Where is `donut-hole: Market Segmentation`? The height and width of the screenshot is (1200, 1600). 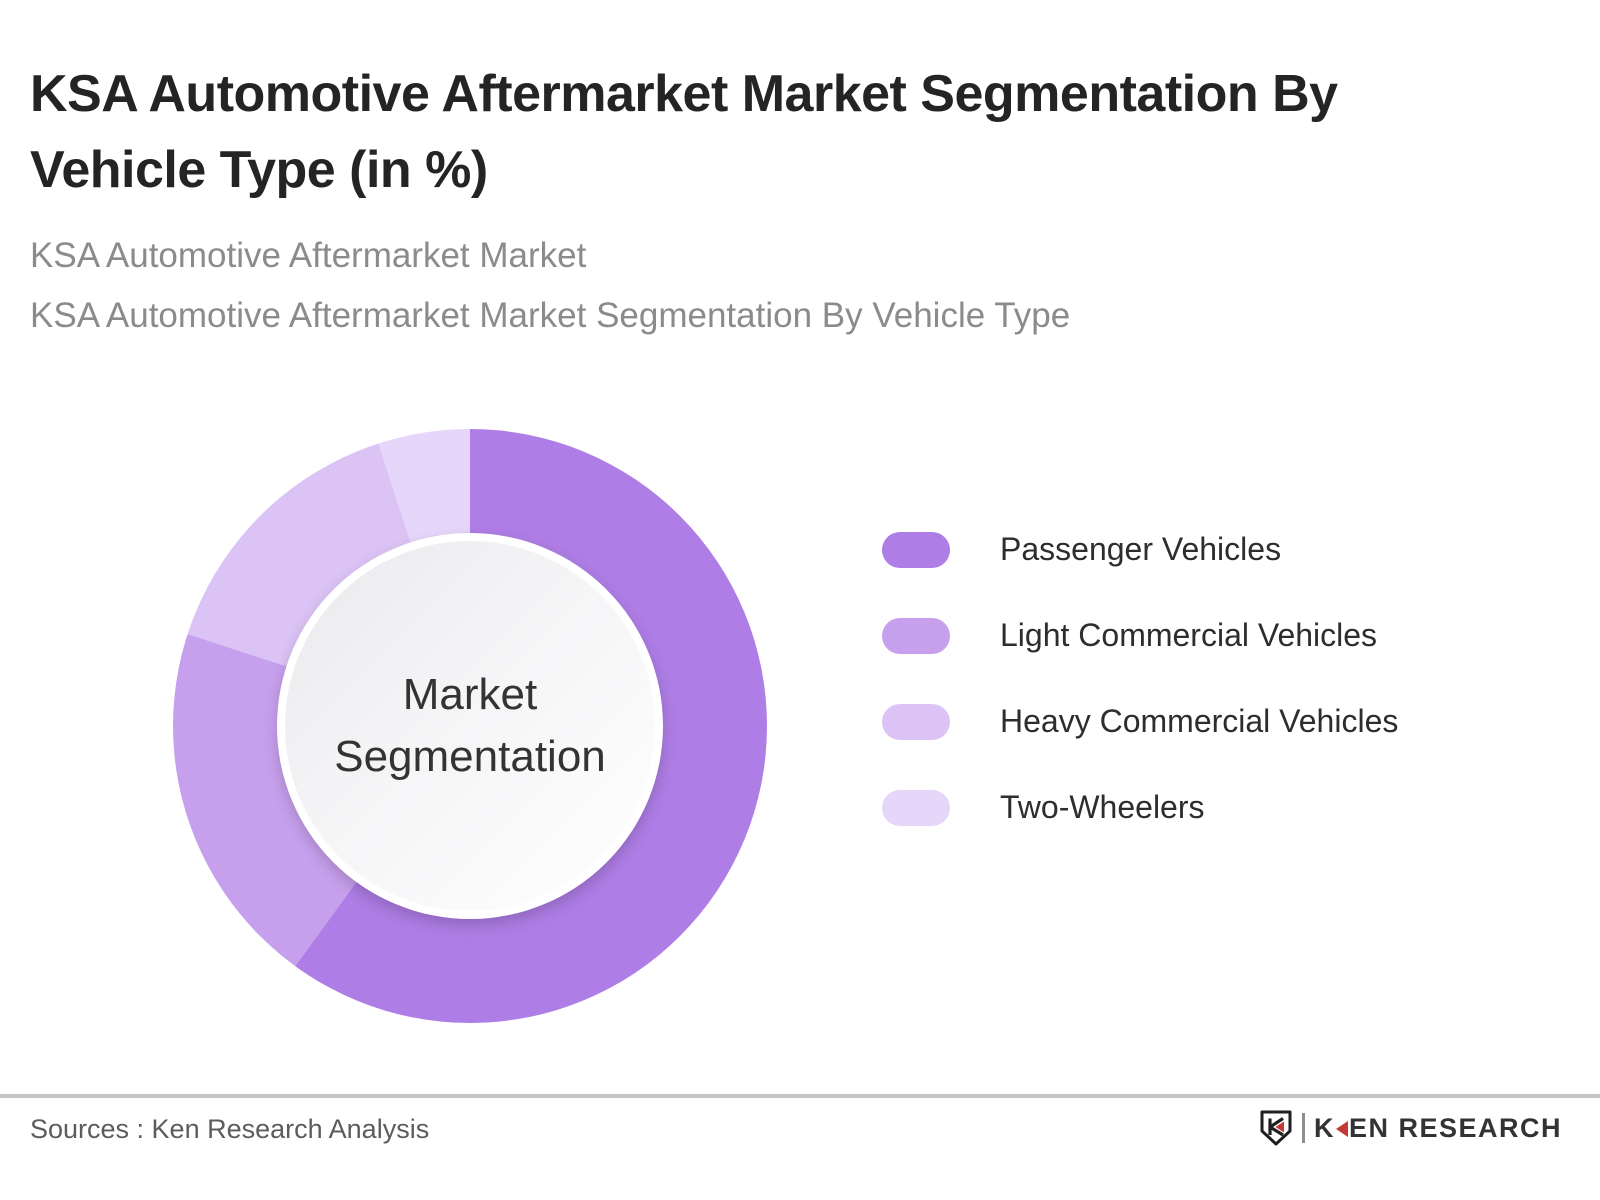
donut-hole: Market Segmentation is located at coordinates (470, 726).